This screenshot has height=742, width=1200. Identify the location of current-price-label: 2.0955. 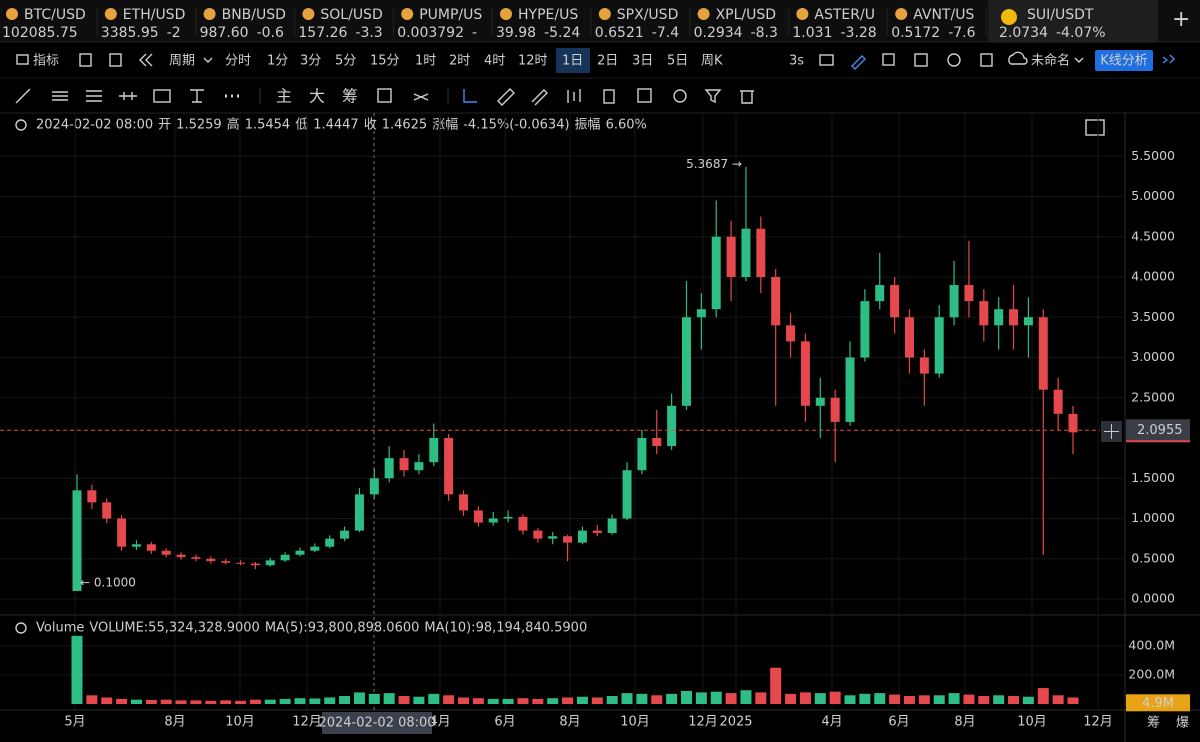
(1160, 430).